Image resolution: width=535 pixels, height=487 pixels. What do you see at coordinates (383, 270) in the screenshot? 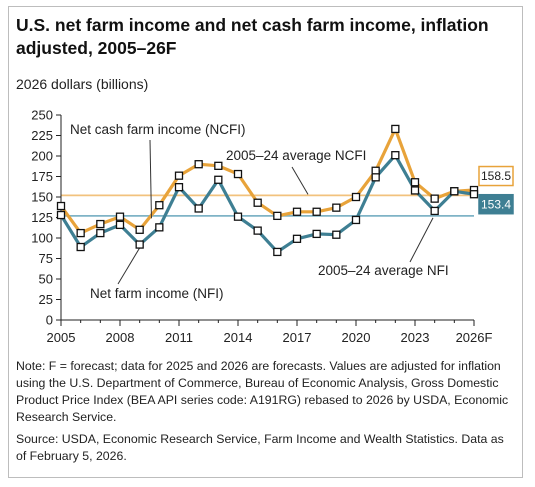
I see `nfi-average-label: 2005–24 average NFI` at bounding box center [383, 270].